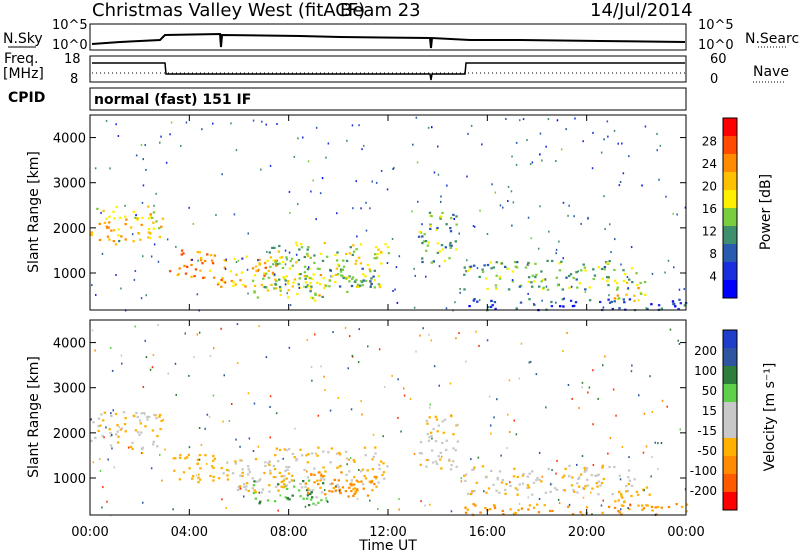  What do you see at coordinates (380, 10) in the screenshot?
I see `beam-title: Beam 23` at bounding box center [380, 10].